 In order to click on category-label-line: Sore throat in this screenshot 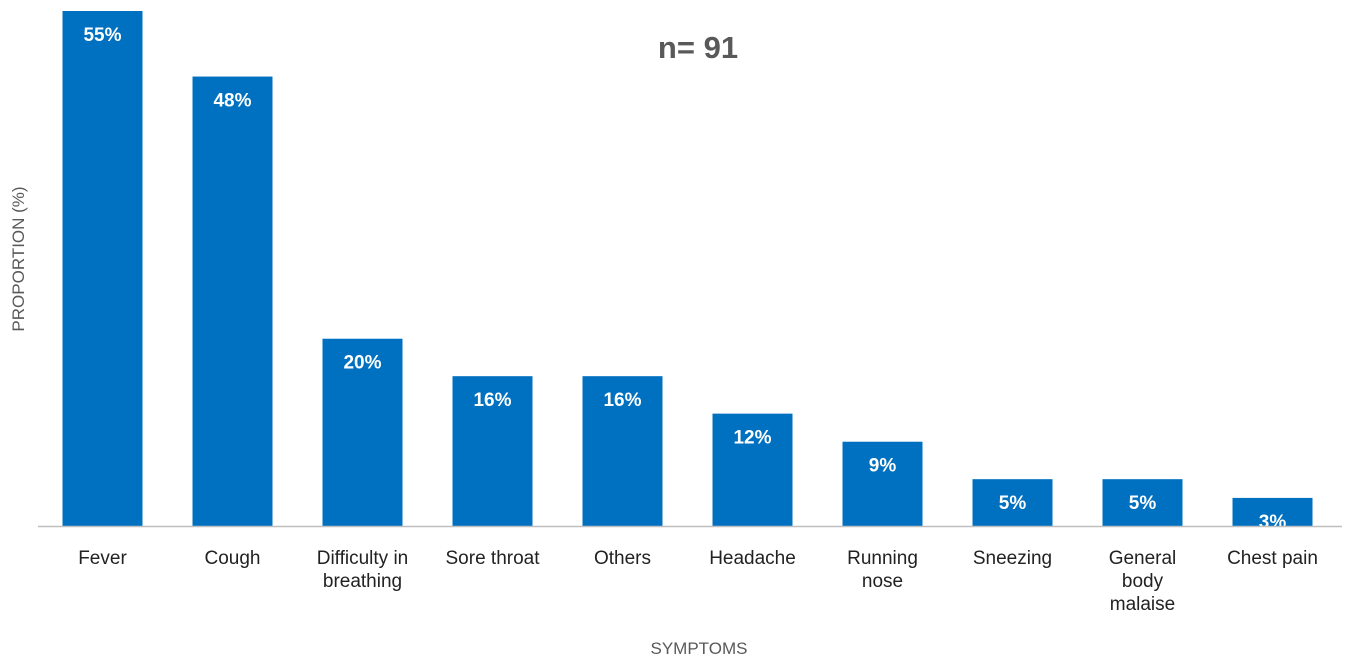, I will do `click(493, 558)`.